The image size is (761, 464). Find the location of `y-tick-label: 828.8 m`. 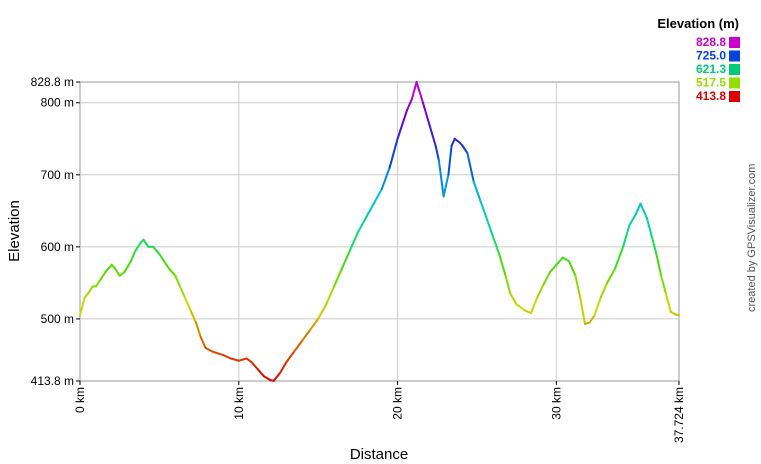

y-tick-label: 828.8 m is located at coordinates (52, 82).